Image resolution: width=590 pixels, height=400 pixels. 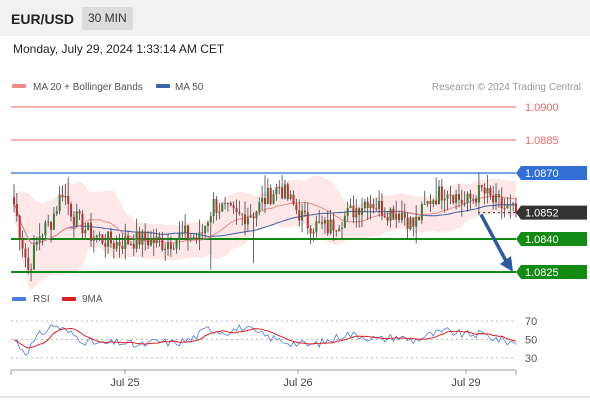 I want to click on chart-header: EUR/USD 30 MIN, so click(x=295, y=18).